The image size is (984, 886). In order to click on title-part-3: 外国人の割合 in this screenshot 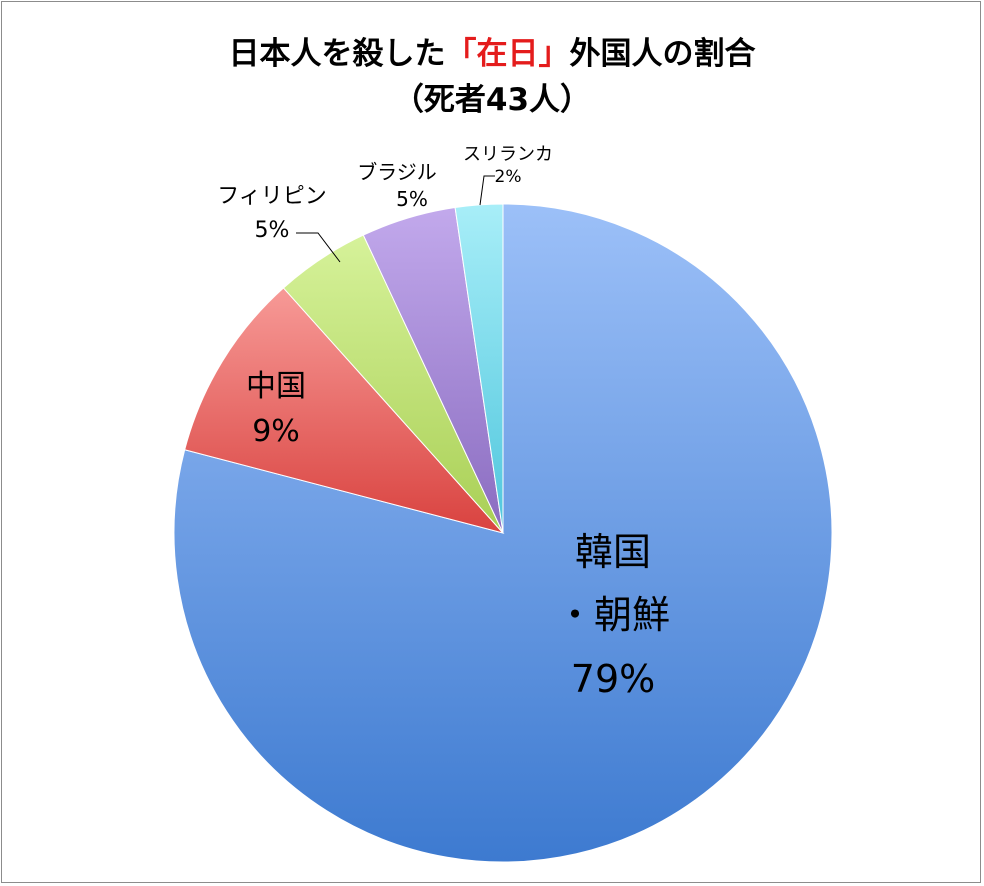, I will do `click(662, 54)`.